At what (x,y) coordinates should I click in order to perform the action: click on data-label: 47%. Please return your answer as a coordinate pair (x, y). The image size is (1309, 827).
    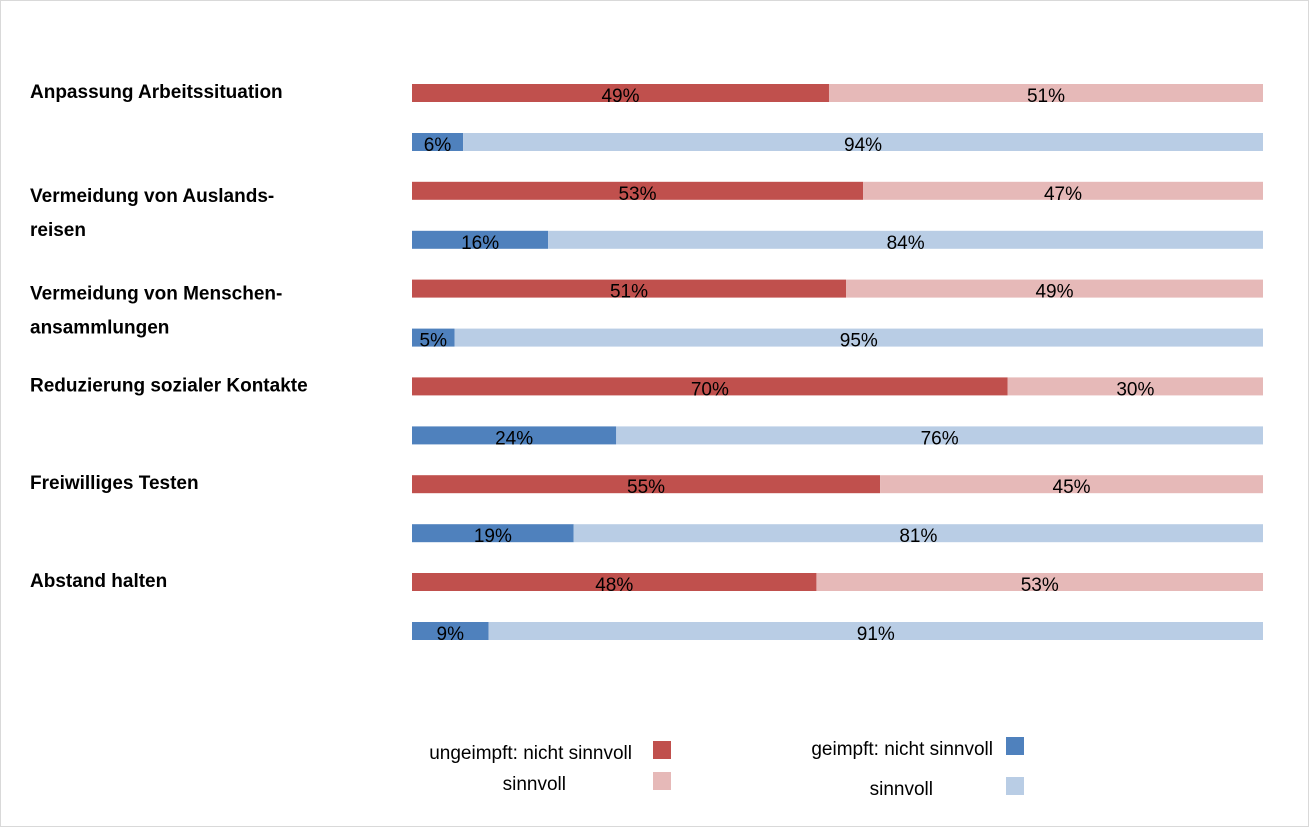
    Looking at the image, I should click on (1063, 194).